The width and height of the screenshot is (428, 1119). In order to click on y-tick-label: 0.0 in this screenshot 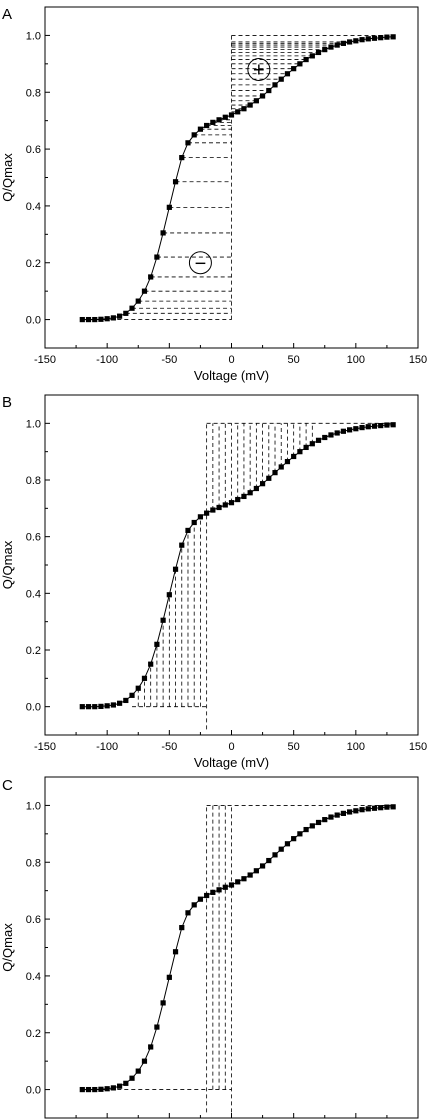, I will do `click(33, 708)`.